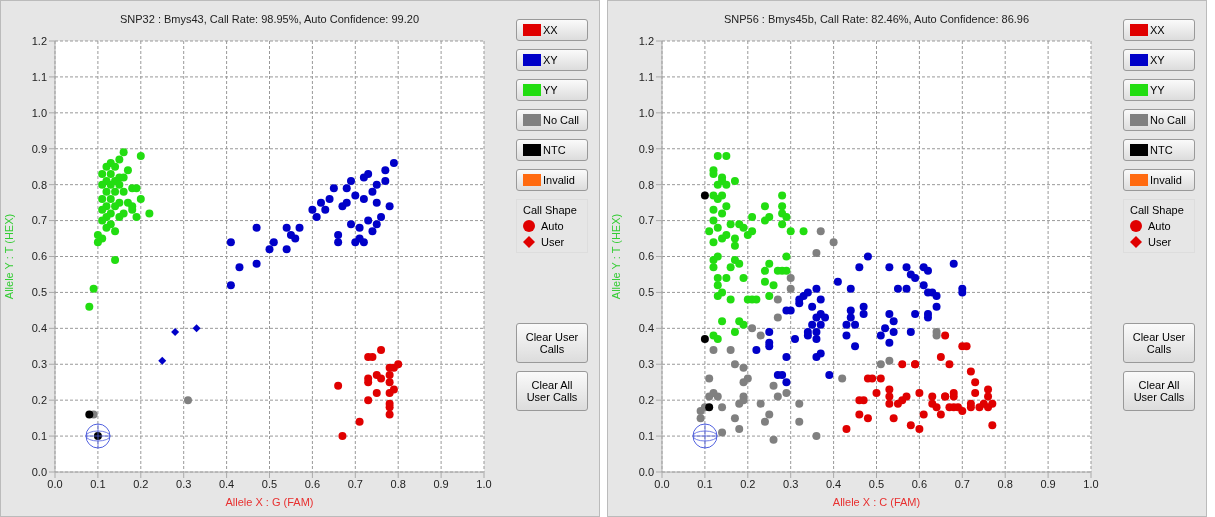 The height and width of the screenshot is (517, 1215). Describe the element at coordinates (876, 502) in the screenshot. I see `x-axis-title: Allele X : C (FAM)` at that location.